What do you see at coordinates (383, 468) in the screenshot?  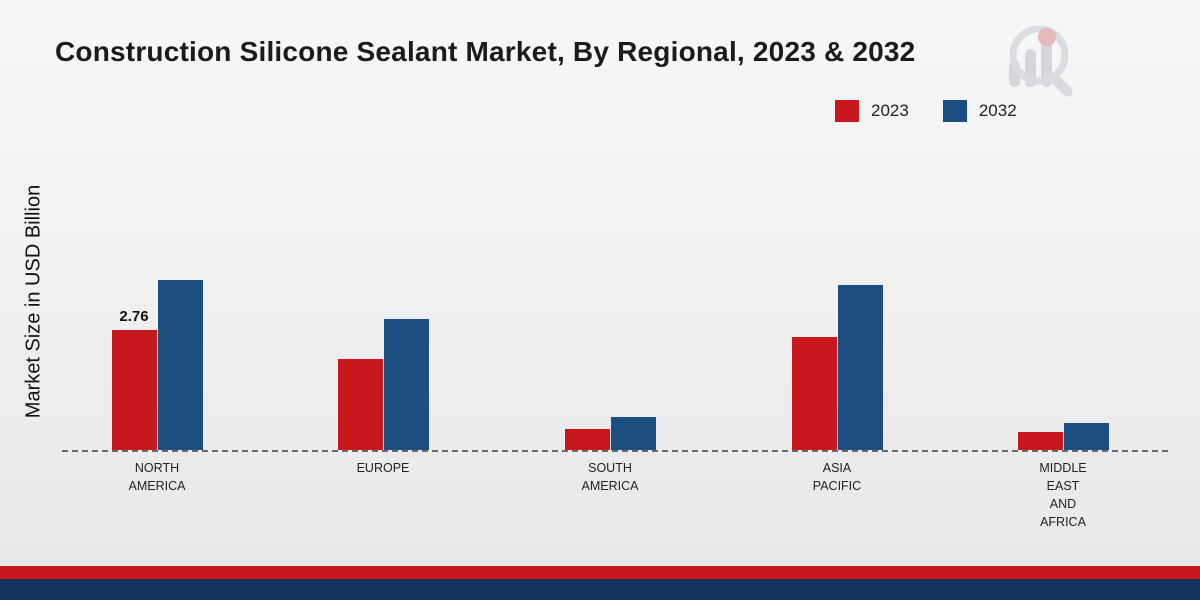 I see `x-tick-label-europe: EUROPE` at bounding box center [383, 468].